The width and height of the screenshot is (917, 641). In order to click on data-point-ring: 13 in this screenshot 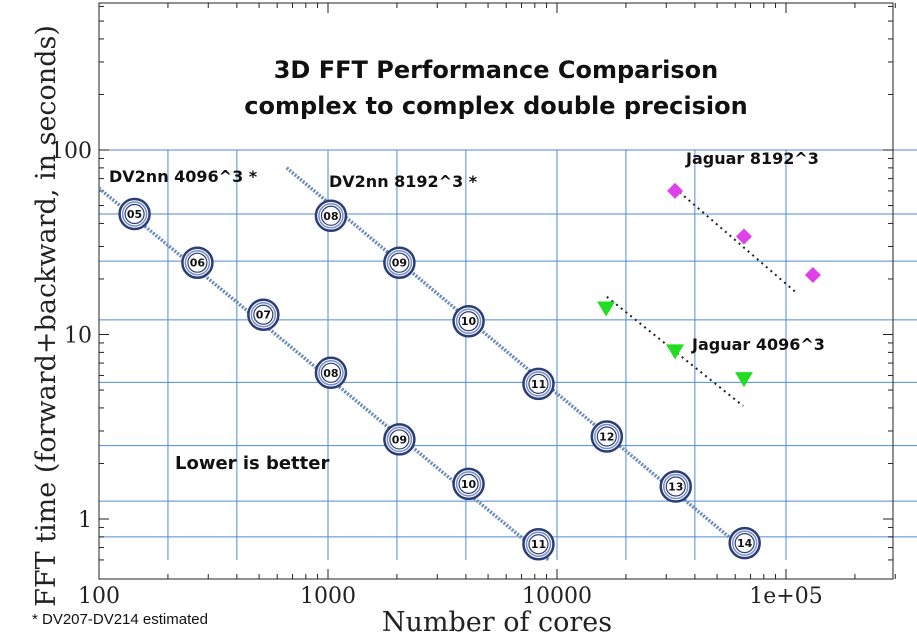, I will do `click(675, 486)`.